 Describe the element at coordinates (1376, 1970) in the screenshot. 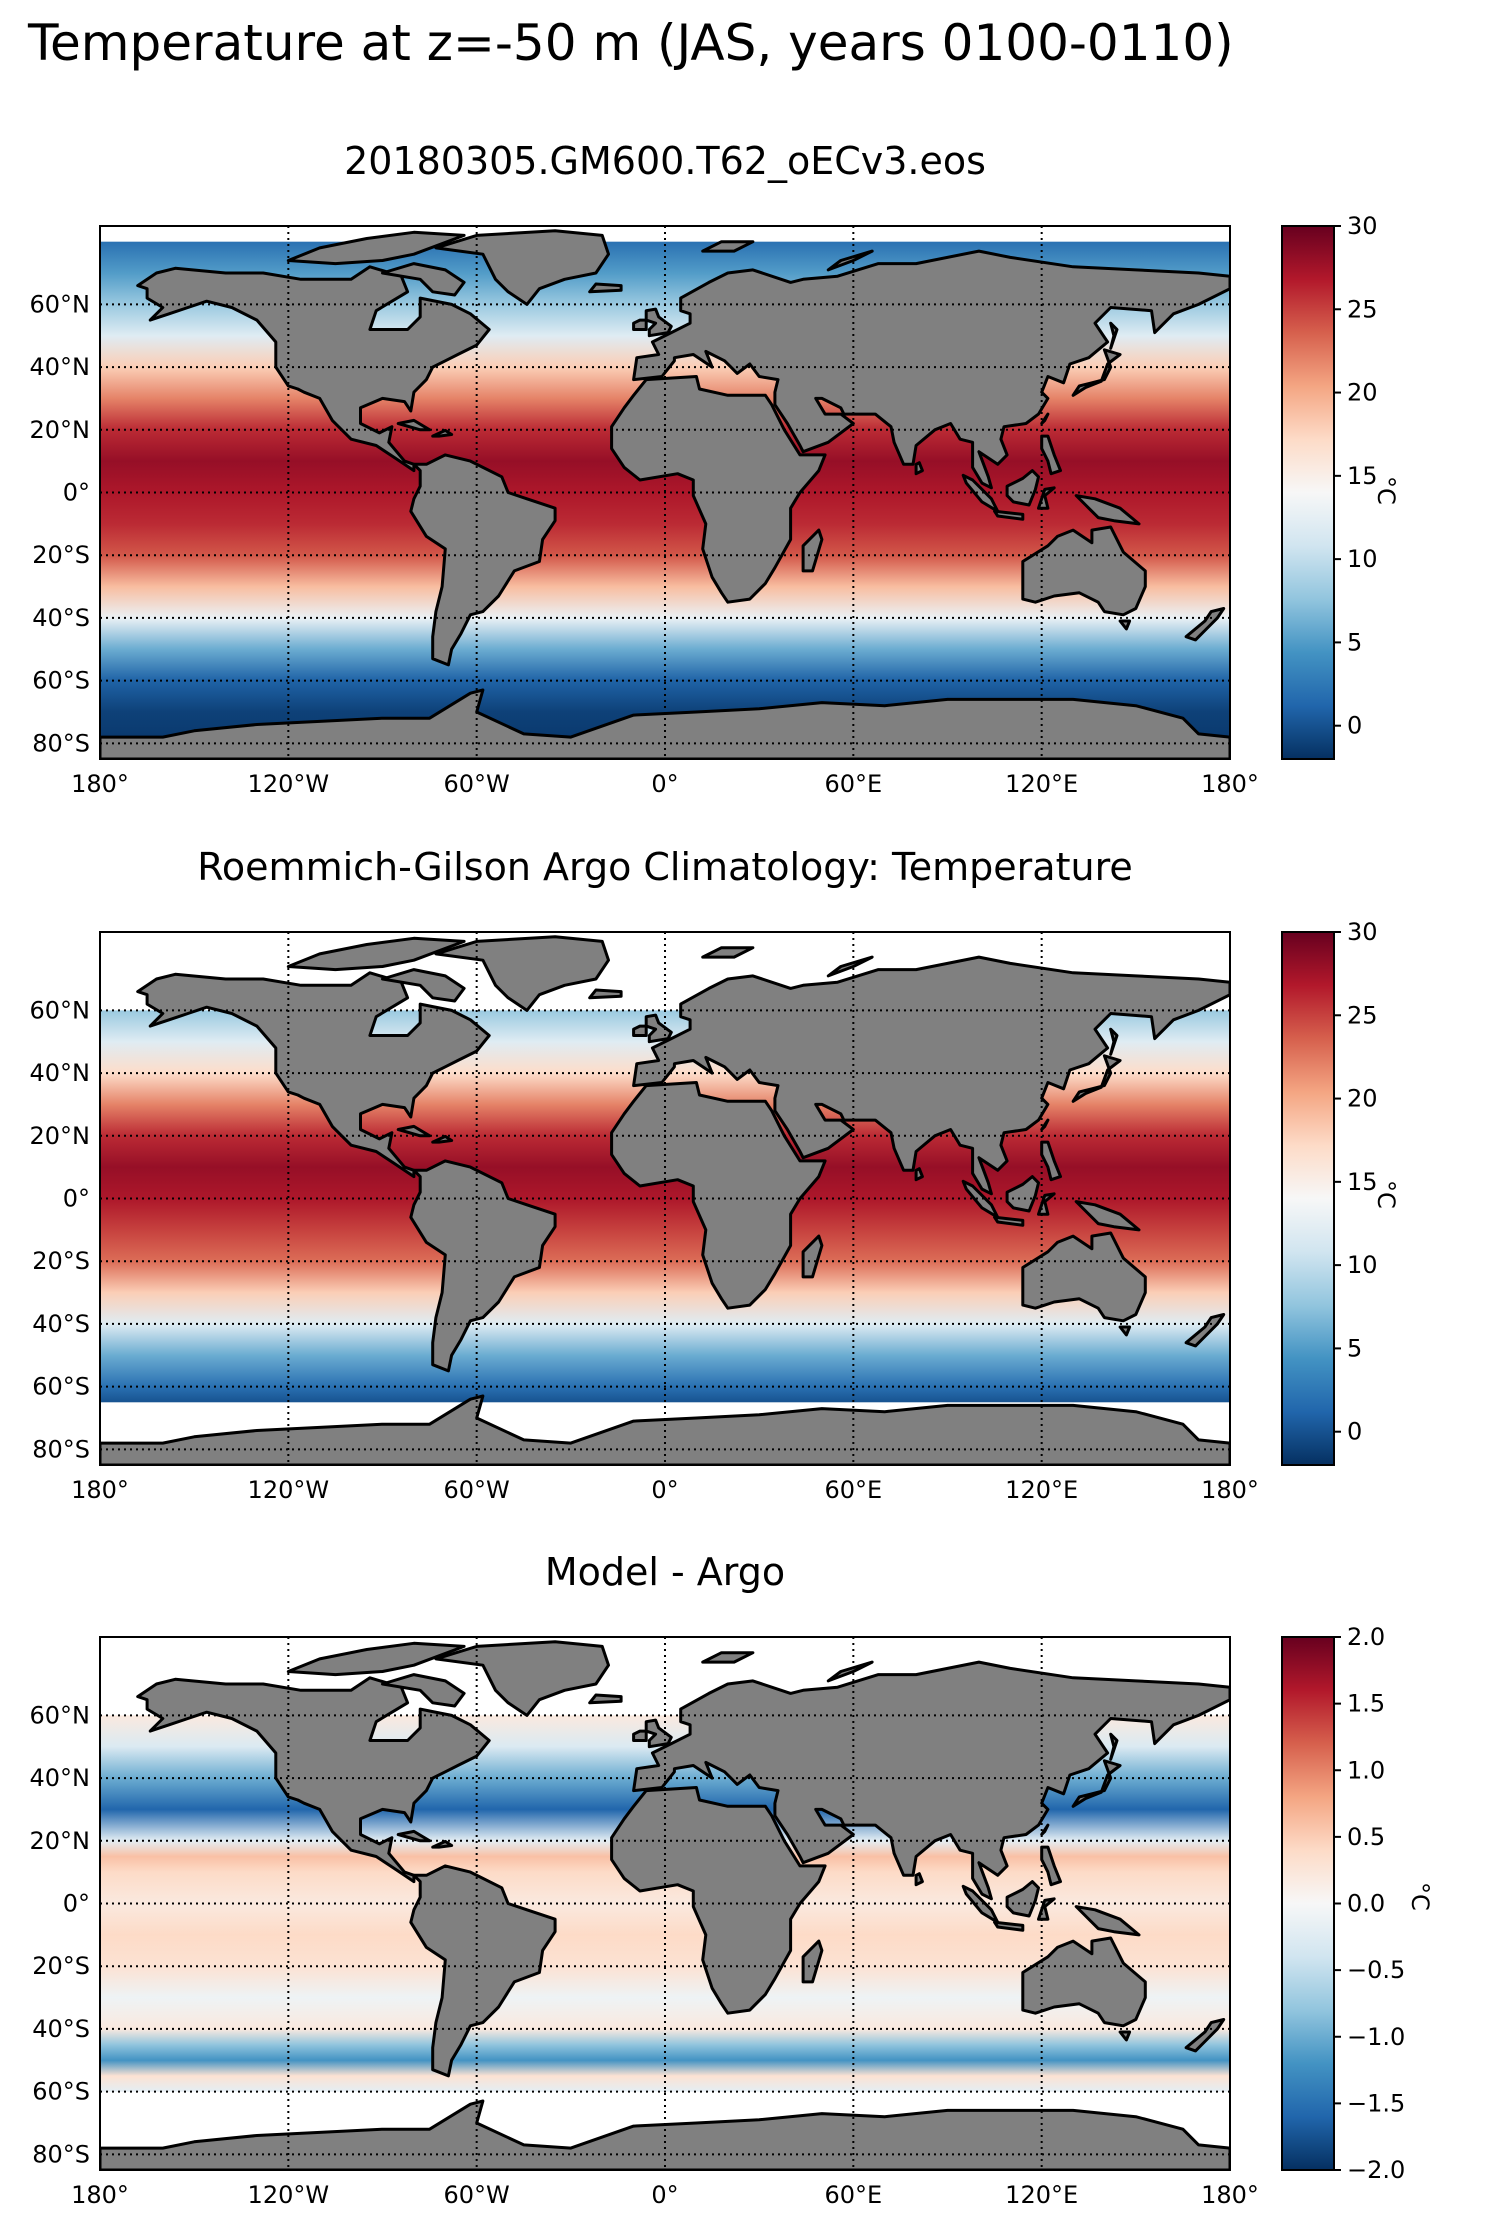

I see `panel-3-colorbar-tick-label: −0.5` at that location.